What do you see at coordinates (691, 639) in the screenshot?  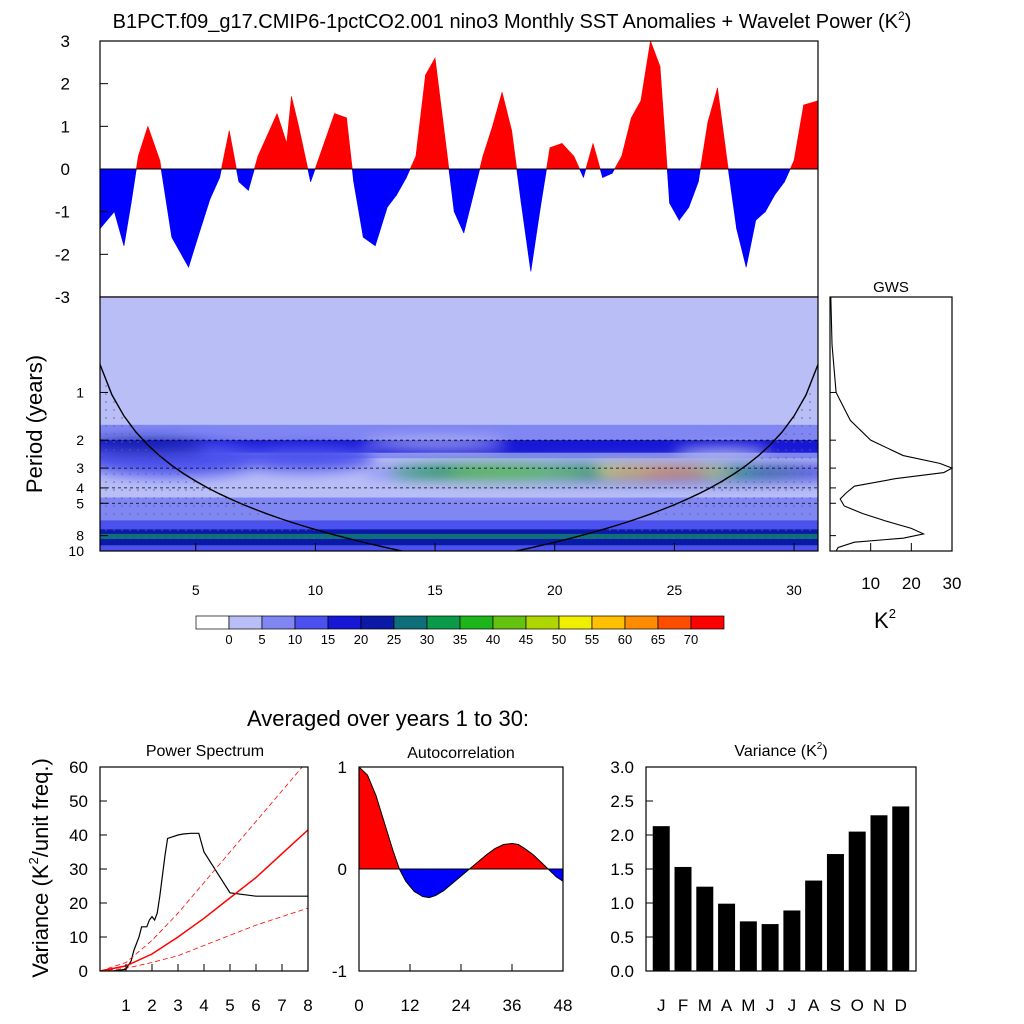 I see `colorbar-label: 70` at bounding box center [691, 639].